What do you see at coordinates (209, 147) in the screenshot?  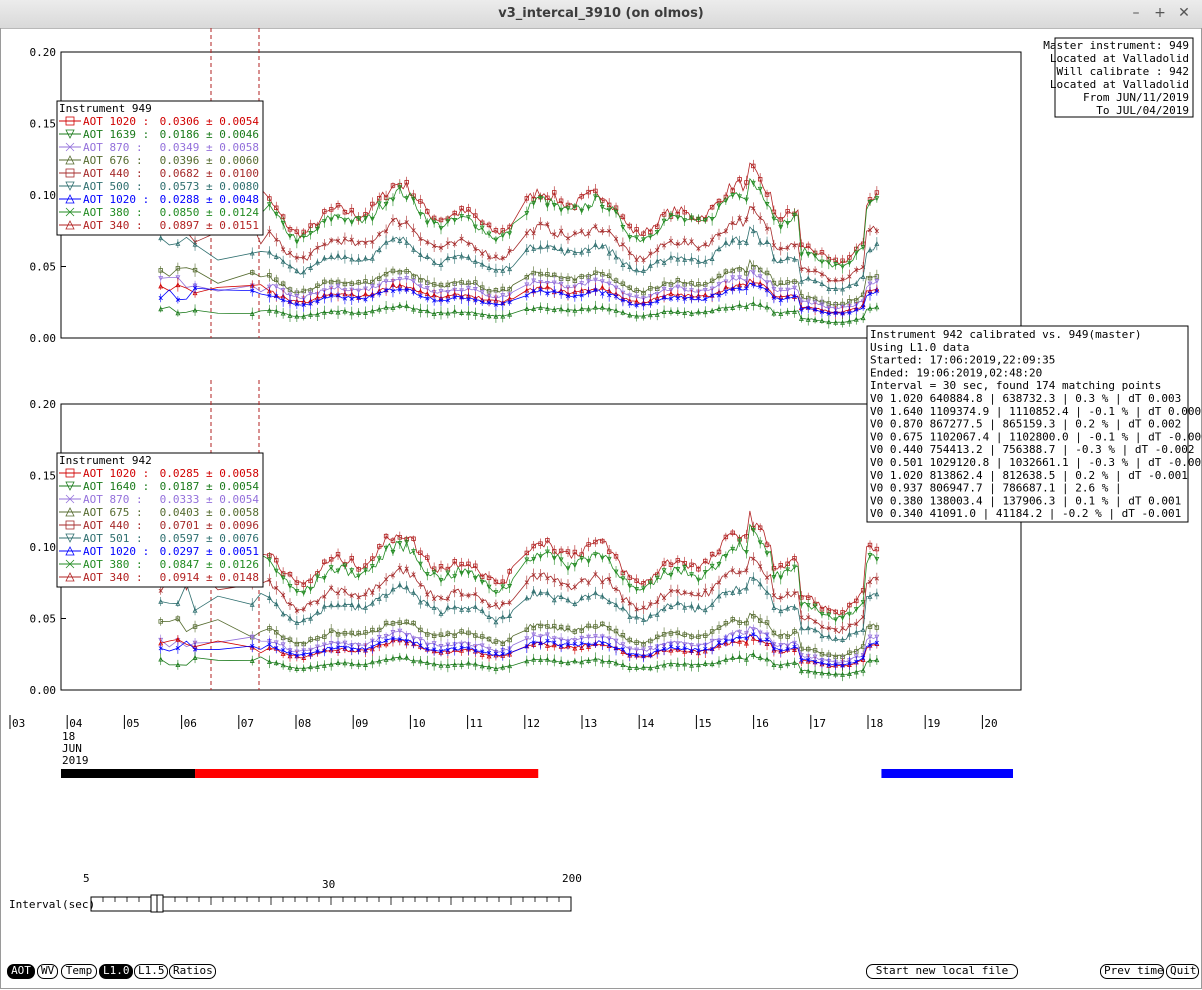 I see `legend-value: 0.0349 ± 0.0058` at bounding box center [209, 147].